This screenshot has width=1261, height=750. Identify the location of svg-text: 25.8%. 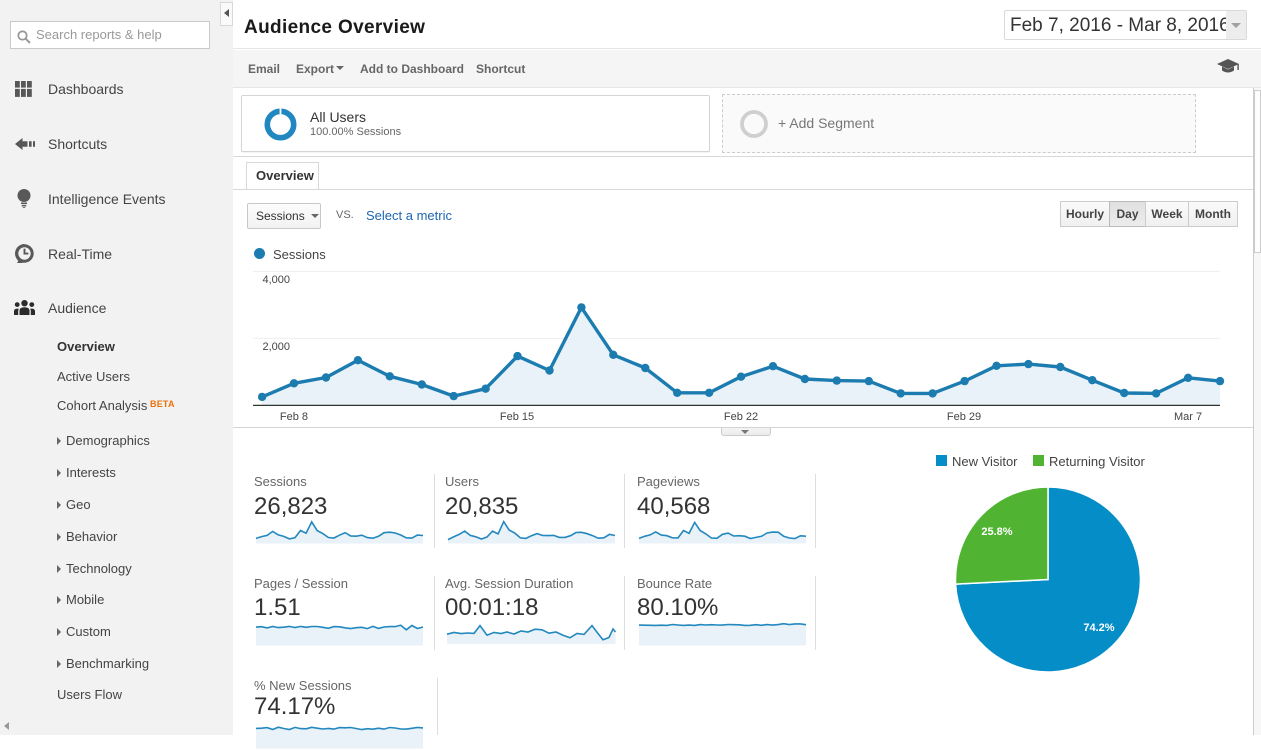
(996, 532).